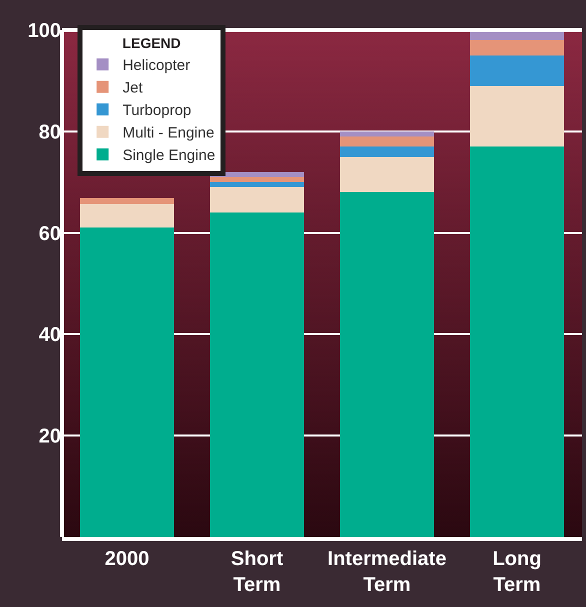 The height and width of the screenshot is (607, 586). What do you see at coordinates (517, 572) in the screenshot?
I see `x-tick-label: Long Term` at bounding box center [517, 572].